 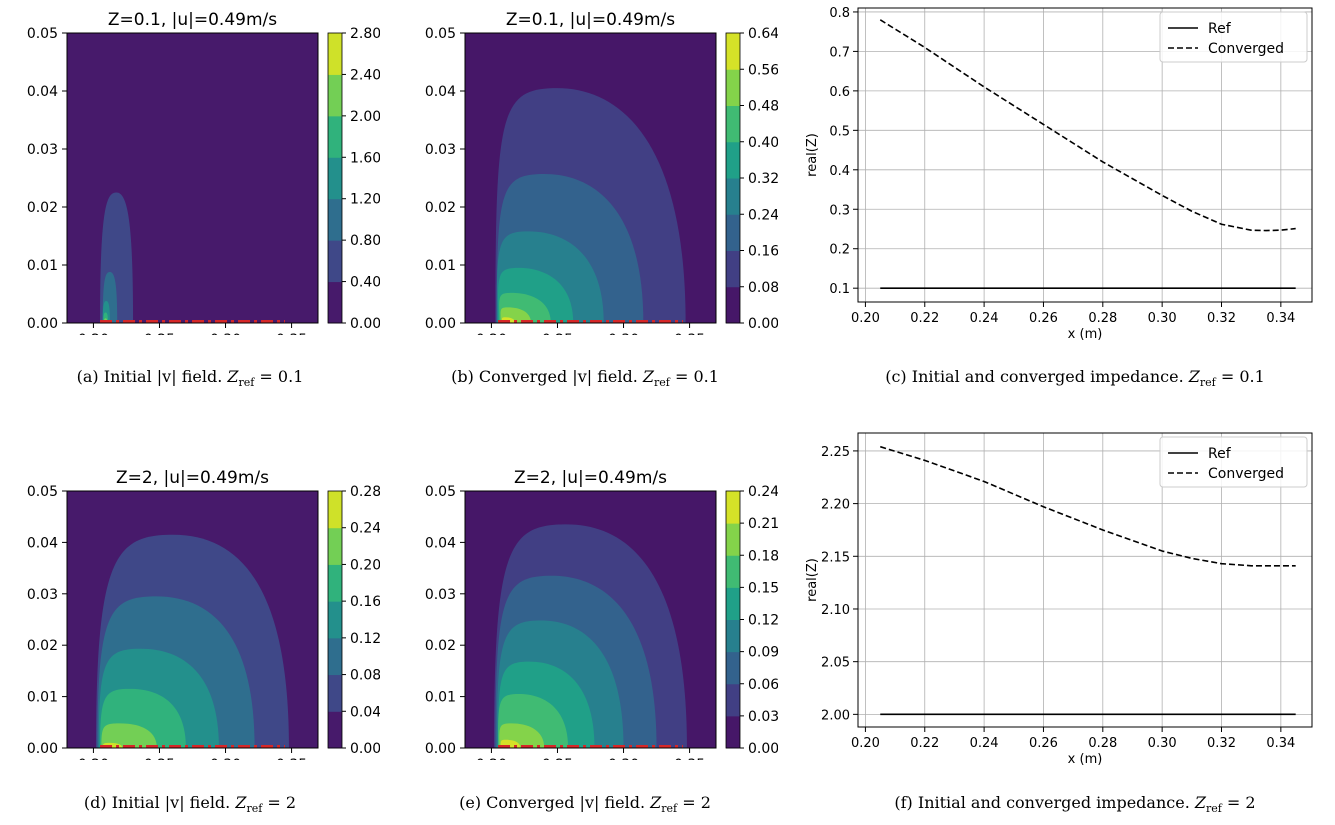 I want to click on colorbar-tick-label: 0.64, so click(x=763, y=34).